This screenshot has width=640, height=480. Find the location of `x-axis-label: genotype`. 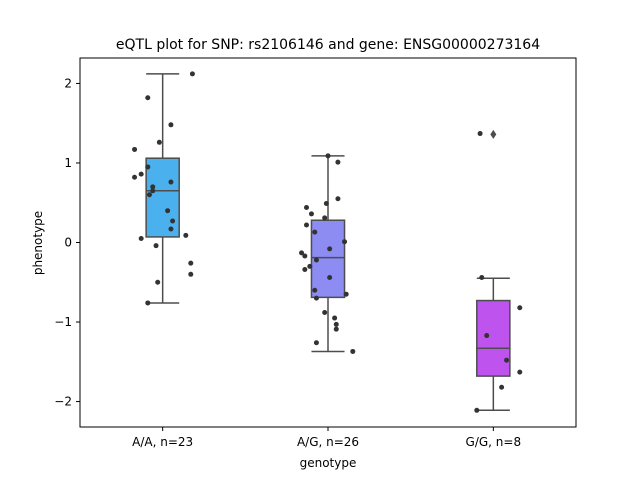

x-axis-label: genotype is located at coordinates (328, 463).